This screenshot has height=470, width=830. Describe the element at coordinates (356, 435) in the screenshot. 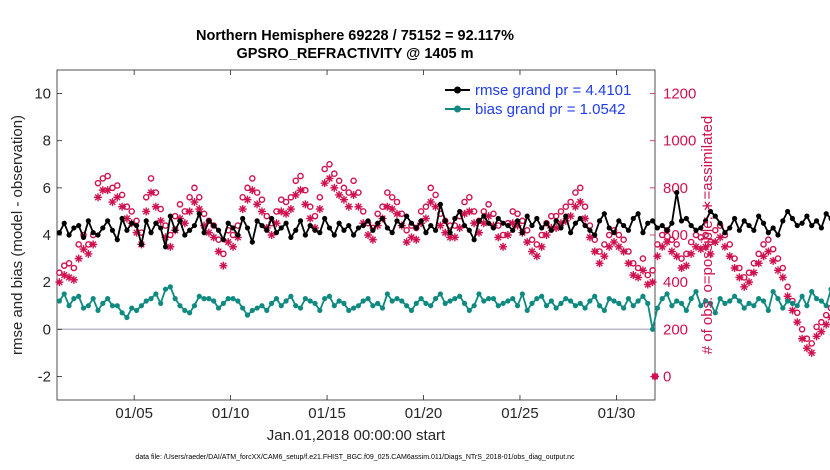

I see `x-axis-label: Jan.01,2018 00:00:00 start` at that location.